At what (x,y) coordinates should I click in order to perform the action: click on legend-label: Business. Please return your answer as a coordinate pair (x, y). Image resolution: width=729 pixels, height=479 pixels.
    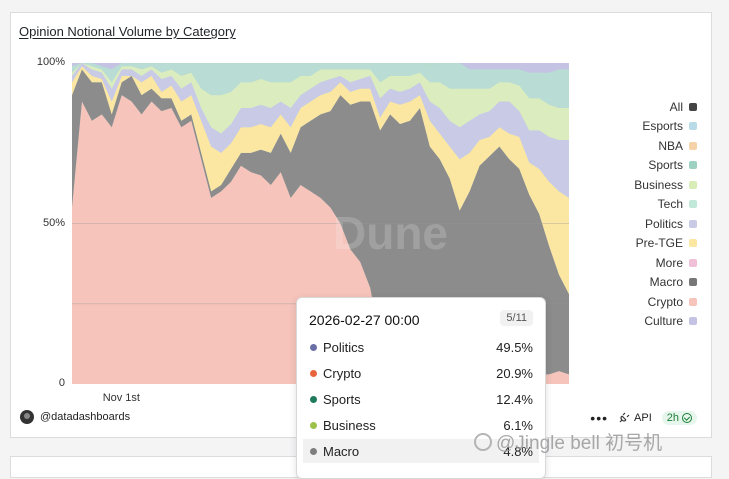
    Looking at the image, I should click on (658, 184).